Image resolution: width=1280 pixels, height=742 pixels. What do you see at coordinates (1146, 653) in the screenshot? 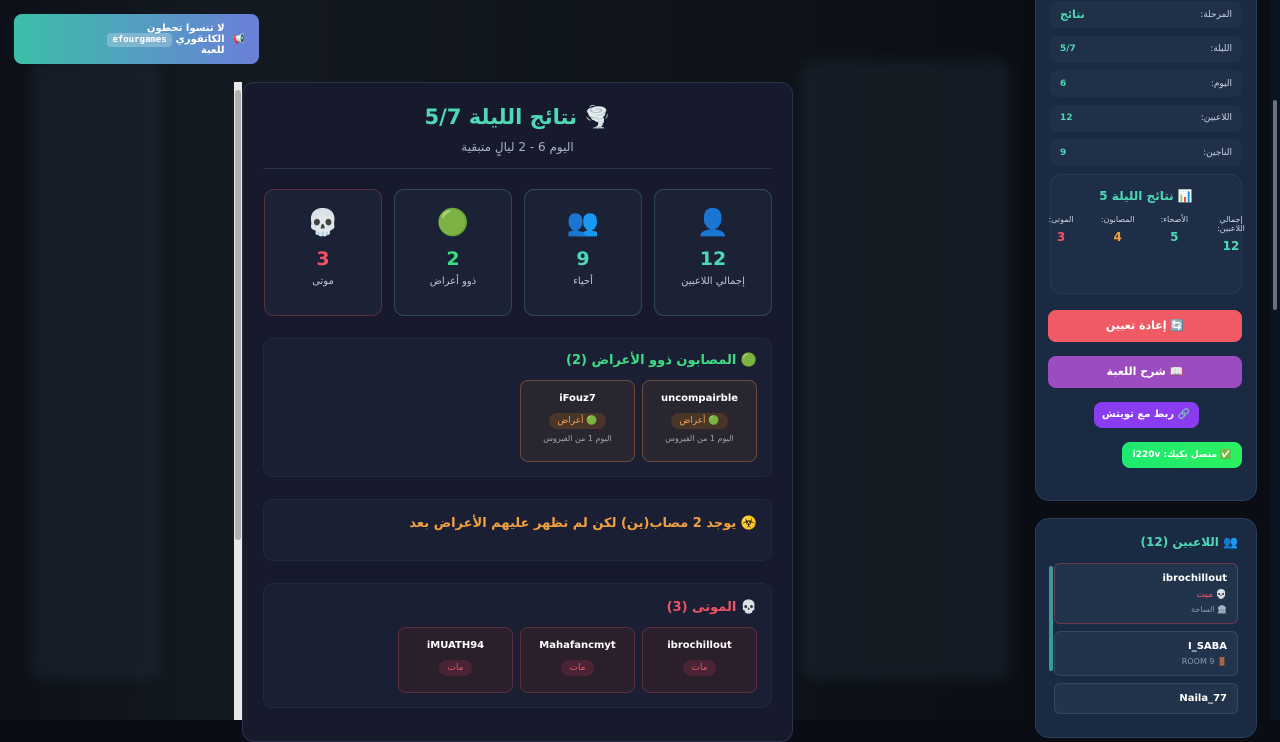
I see `player-list-item: I_SABA 🚪 ROOM 9` at bounding box center [1146, 653].